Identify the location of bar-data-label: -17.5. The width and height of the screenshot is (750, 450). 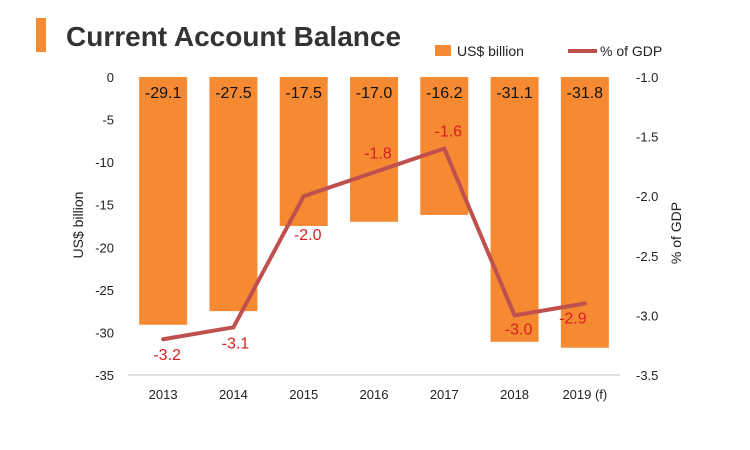
(303, 93).